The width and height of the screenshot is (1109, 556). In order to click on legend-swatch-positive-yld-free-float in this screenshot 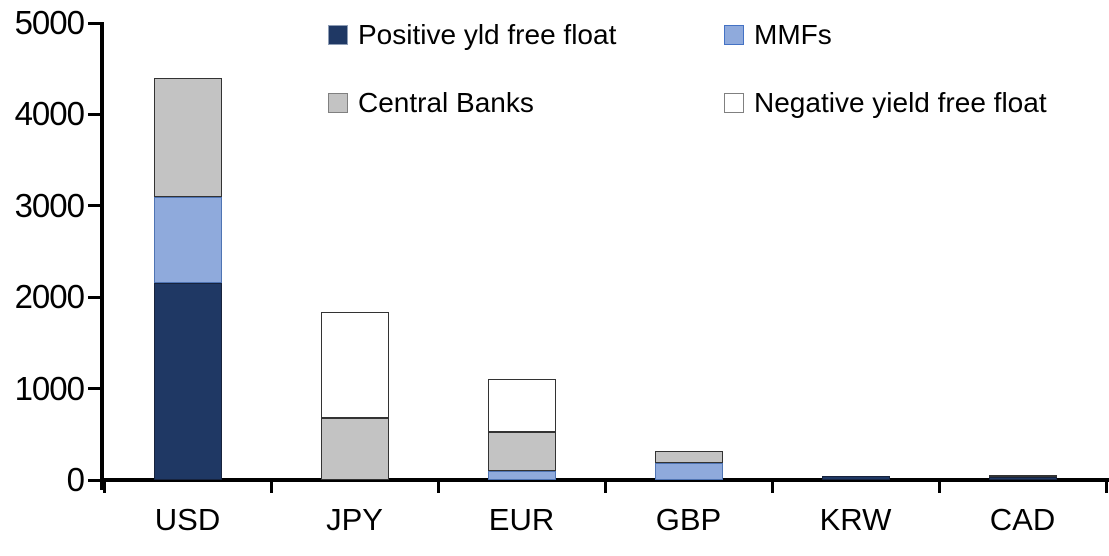, I will do `click(338, 35)`.